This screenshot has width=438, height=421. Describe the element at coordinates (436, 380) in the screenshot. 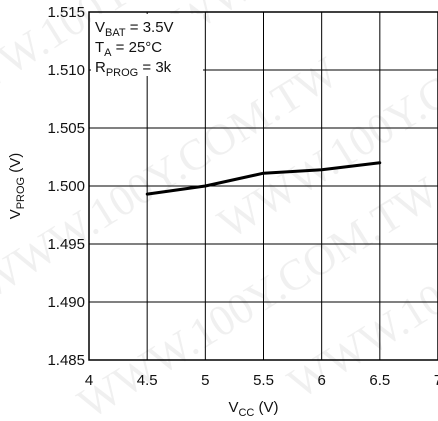

I see `x-tick-label: 7` at that location.